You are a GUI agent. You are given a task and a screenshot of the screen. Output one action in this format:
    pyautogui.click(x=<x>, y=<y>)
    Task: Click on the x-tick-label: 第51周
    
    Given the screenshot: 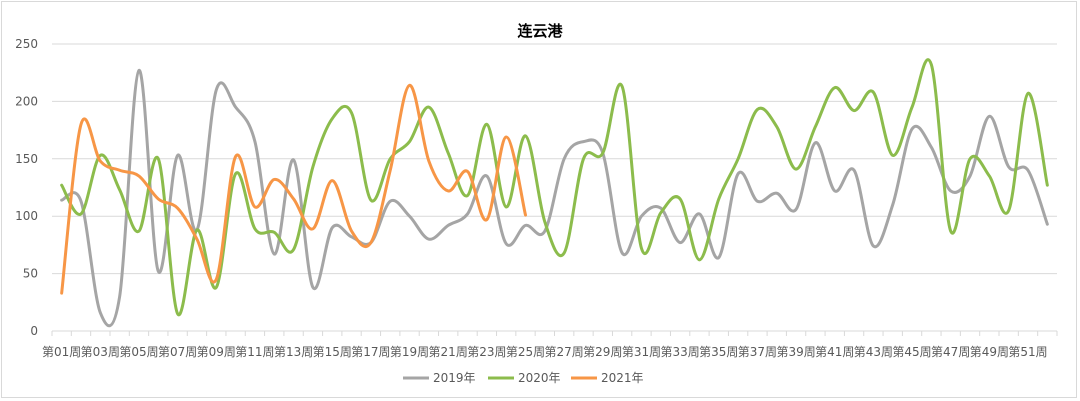 What is the action you would take?
    pyautogui.click(x=1027, y=352)
    